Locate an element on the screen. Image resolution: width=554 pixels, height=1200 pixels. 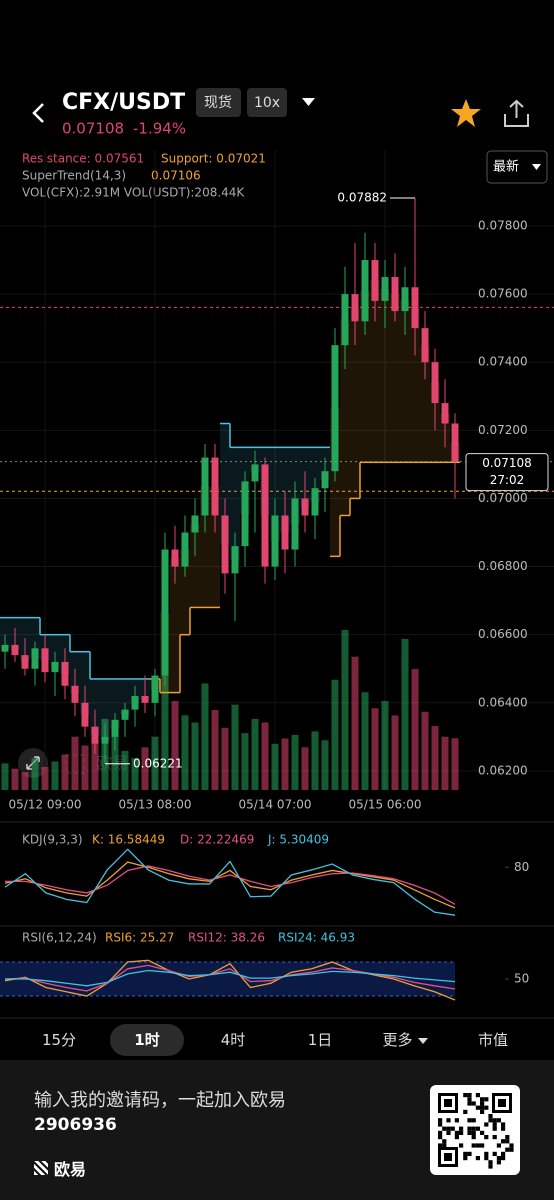
legend-entry: RSI12: 38.26 is located at coordinates (226, 938).